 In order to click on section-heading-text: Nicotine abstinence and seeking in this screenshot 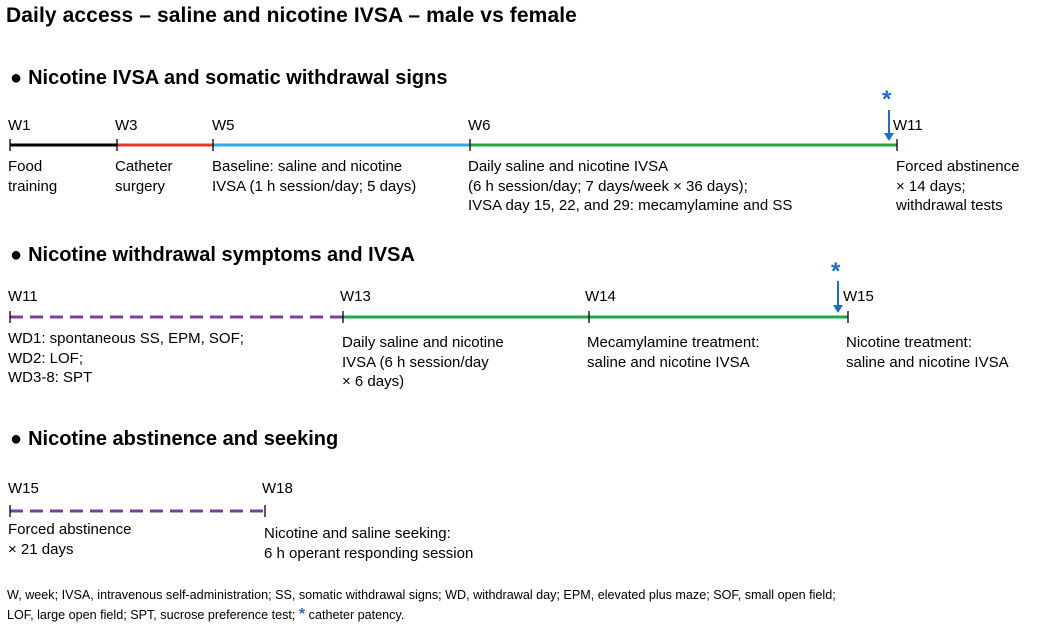, I will do `click(183, 439)`.